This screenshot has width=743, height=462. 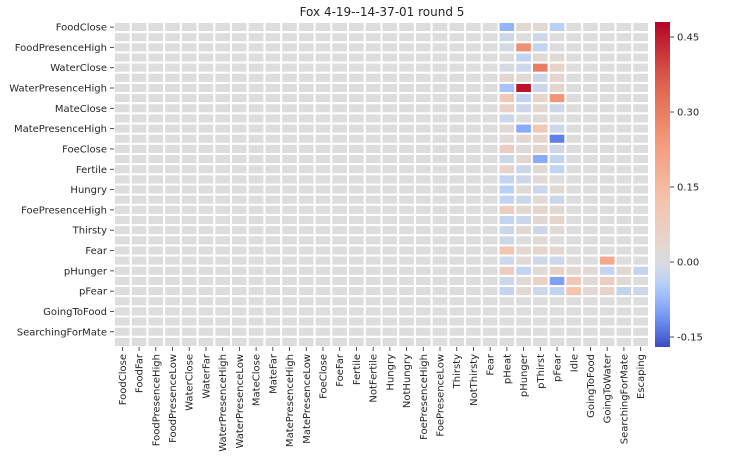 I want to click on row-tick-label: Thirsty, so click(x=89, y=231).